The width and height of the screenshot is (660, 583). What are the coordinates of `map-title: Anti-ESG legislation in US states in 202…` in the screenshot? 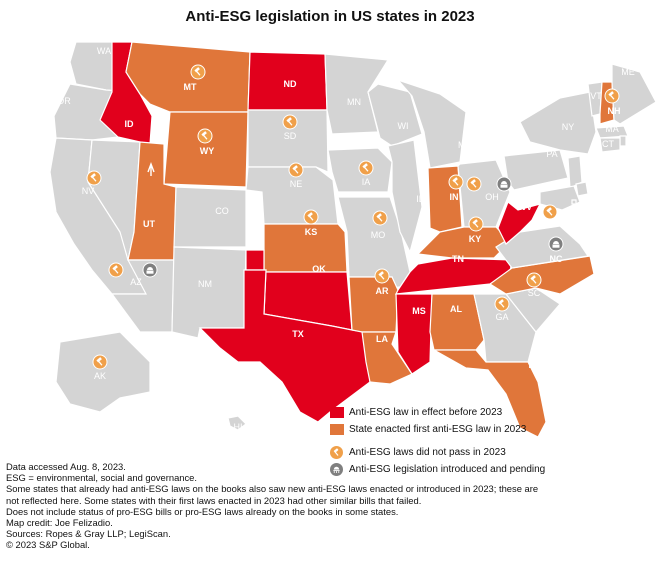 It's located at (330, 16).